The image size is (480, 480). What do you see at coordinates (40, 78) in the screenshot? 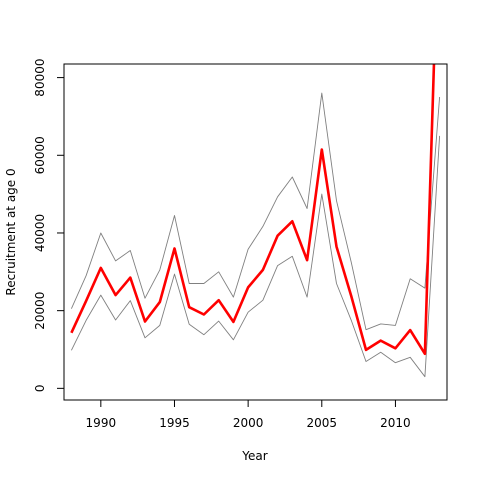
I see `y-tick-label: 80000` at bounding box center [40, 78].